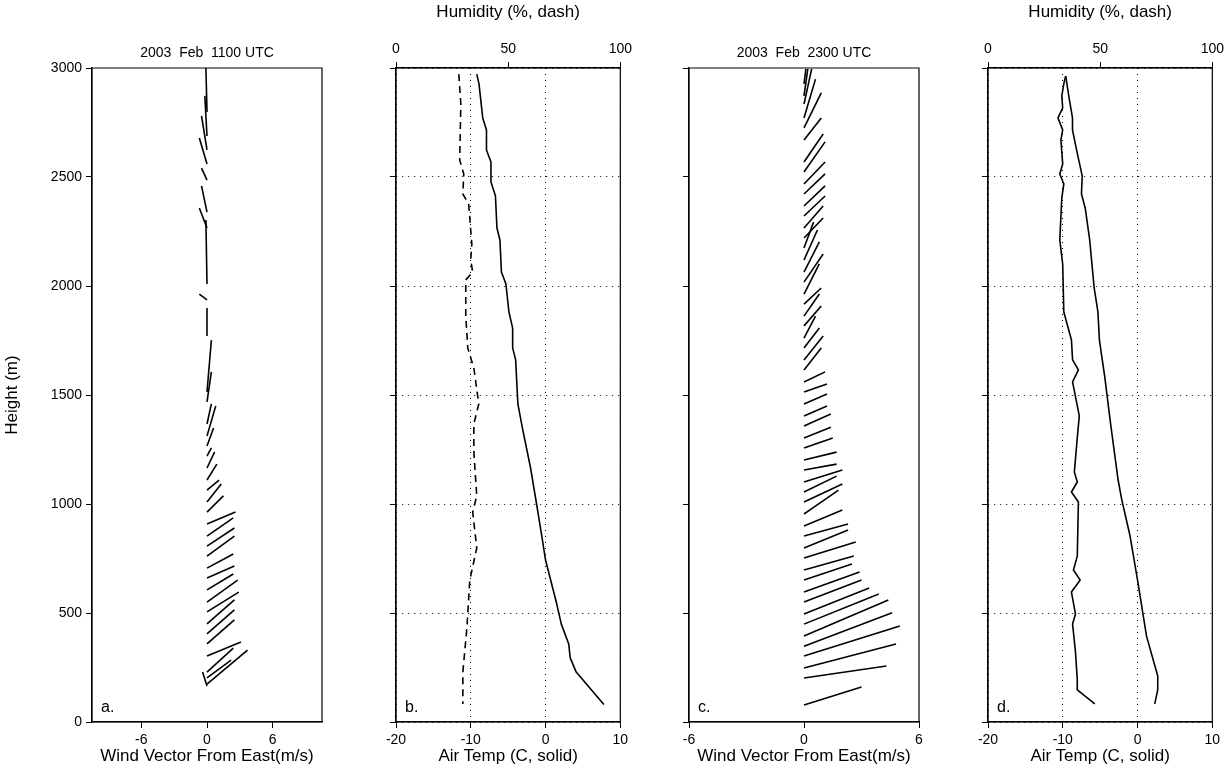 The height and width of the screenshot is (771, 1228). I want to click on y-tick-label: 1000, so click(66, 502).